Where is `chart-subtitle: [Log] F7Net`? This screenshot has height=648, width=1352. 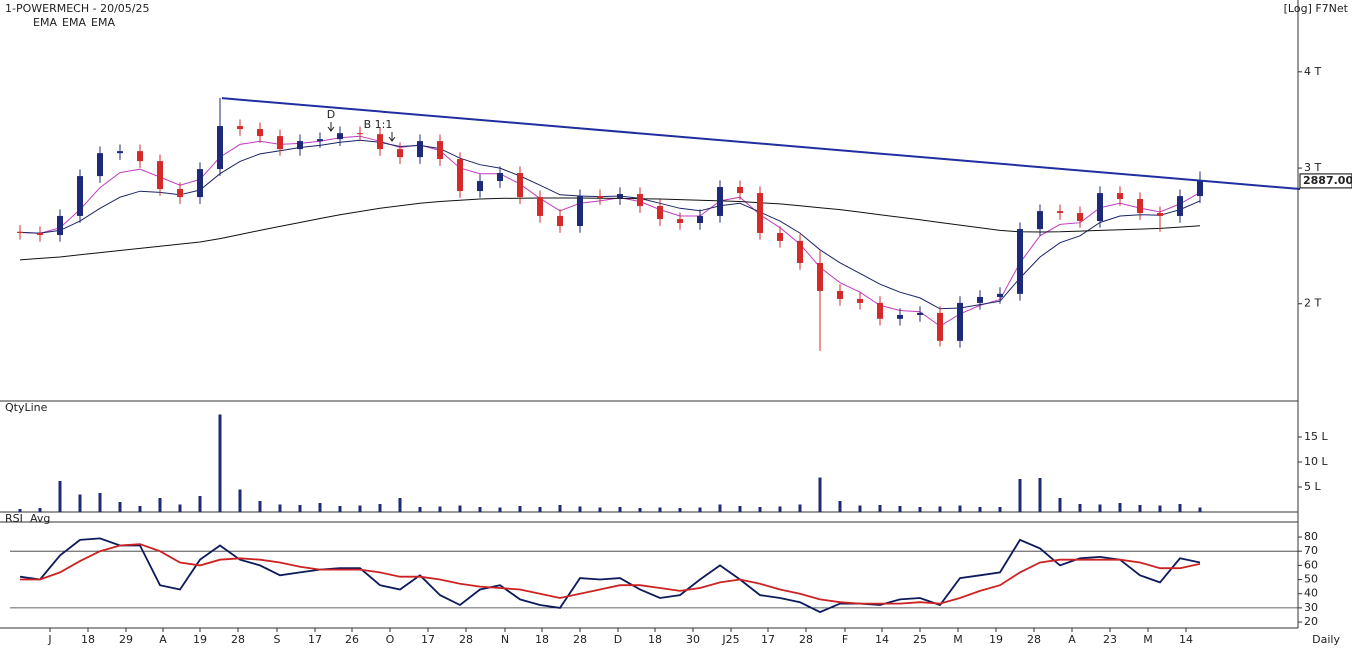
chart-subtitle: [Log] F7Net is located at coordinates (1316, 8).